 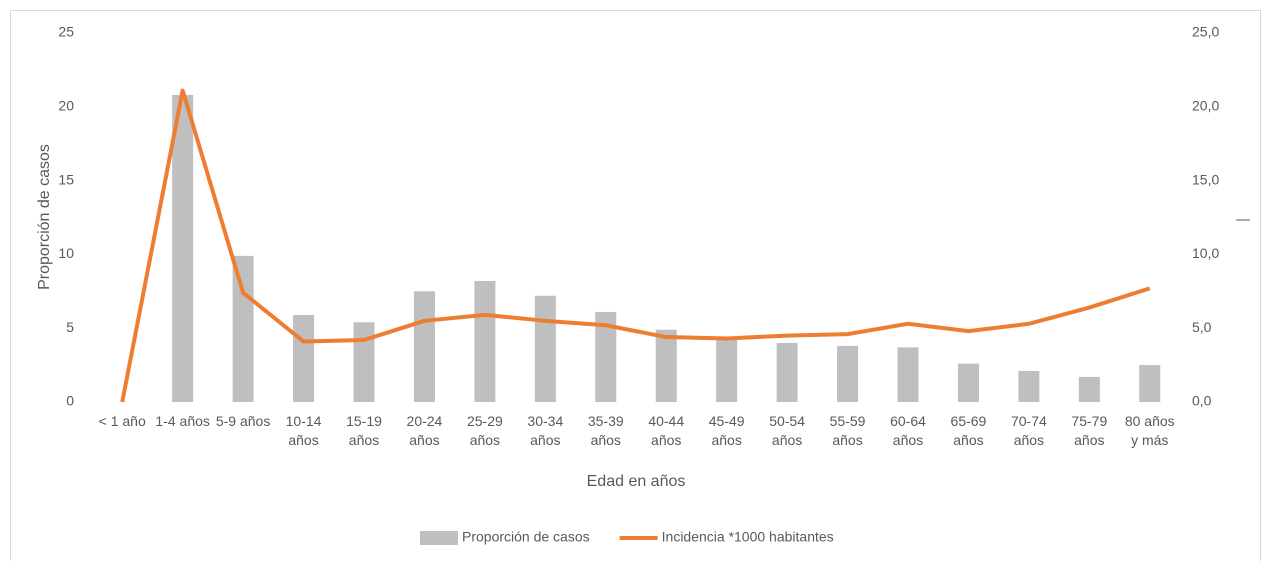 What do you see at coordinates (1205, 106) in the screenshot?
I see `y2-tick-label: 20,0` at bounding box center [1205, 106].